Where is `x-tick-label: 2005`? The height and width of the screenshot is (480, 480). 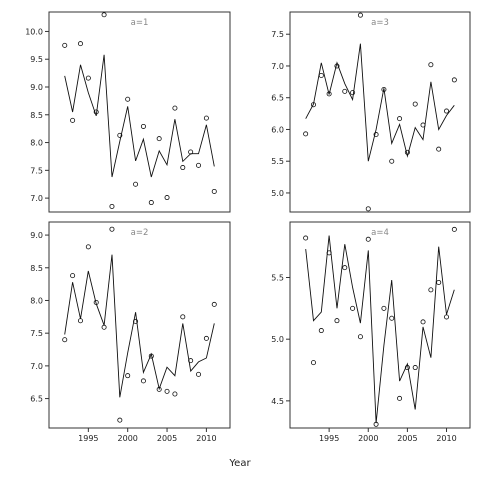 x-tick-label: 2005 is located at coordinates (167, 438).